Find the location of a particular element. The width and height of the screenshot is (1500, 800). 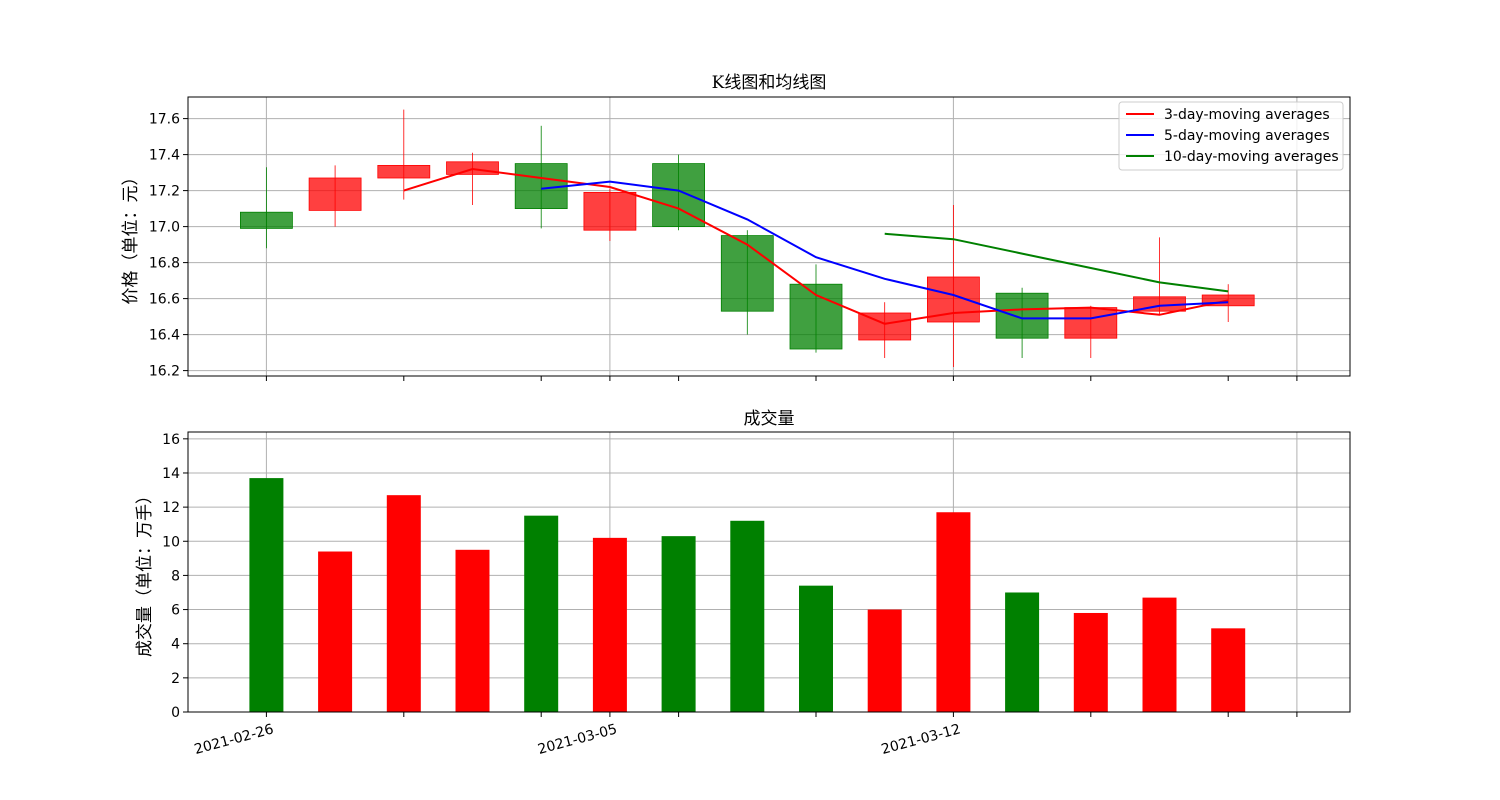

legend-label-ma5: 5-day-moving averages is located at coordinates (1247, 136).